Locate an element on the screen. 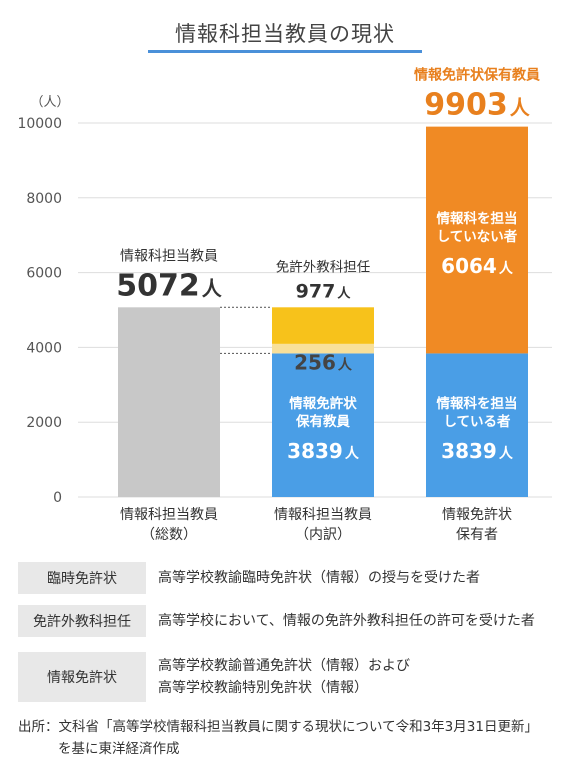  legend-row: 情報免許状 高等学校教諭普通免許状（情報）および 高等学校教諭特別免許状（情報） is located at coordinates (288, 677).